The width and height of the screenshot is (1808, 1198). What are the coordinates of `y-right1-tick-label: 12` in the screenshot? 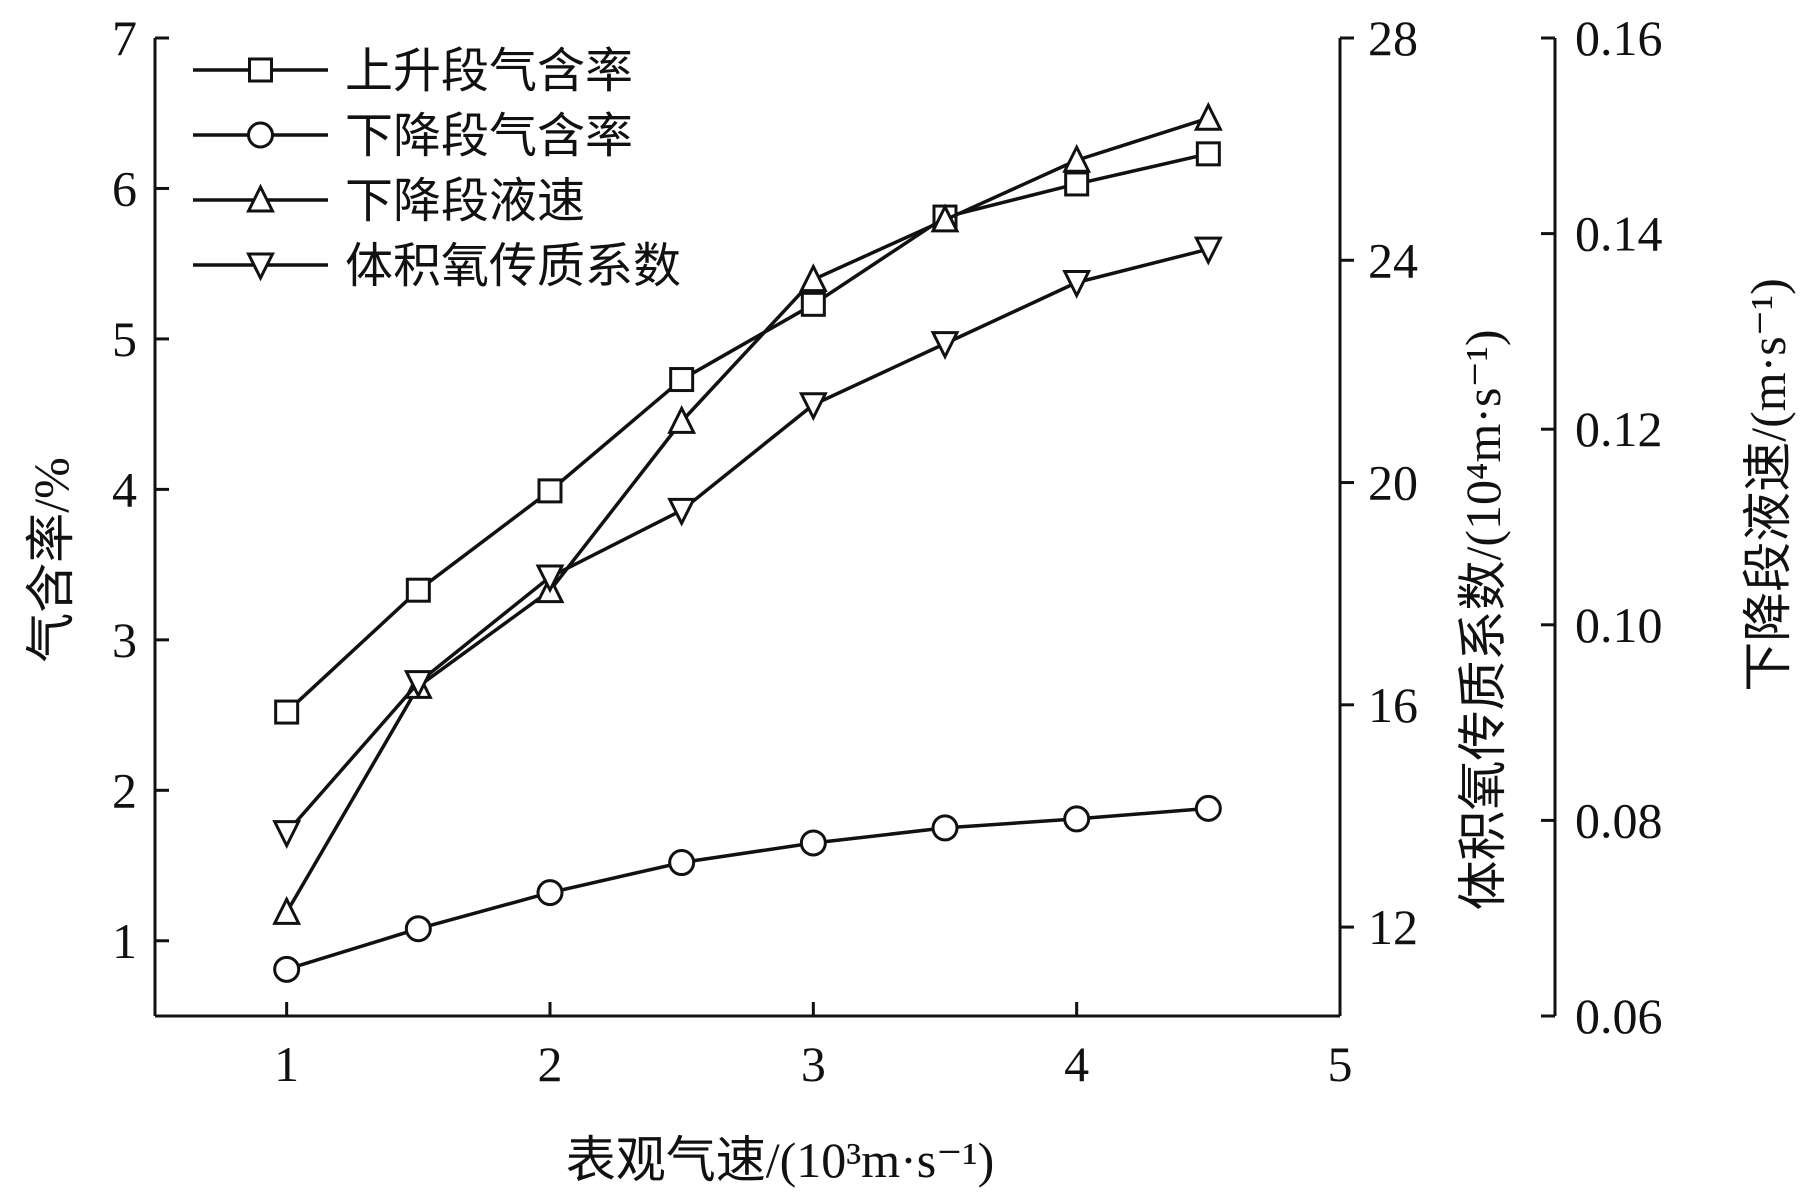 It's located at (1393, 927).